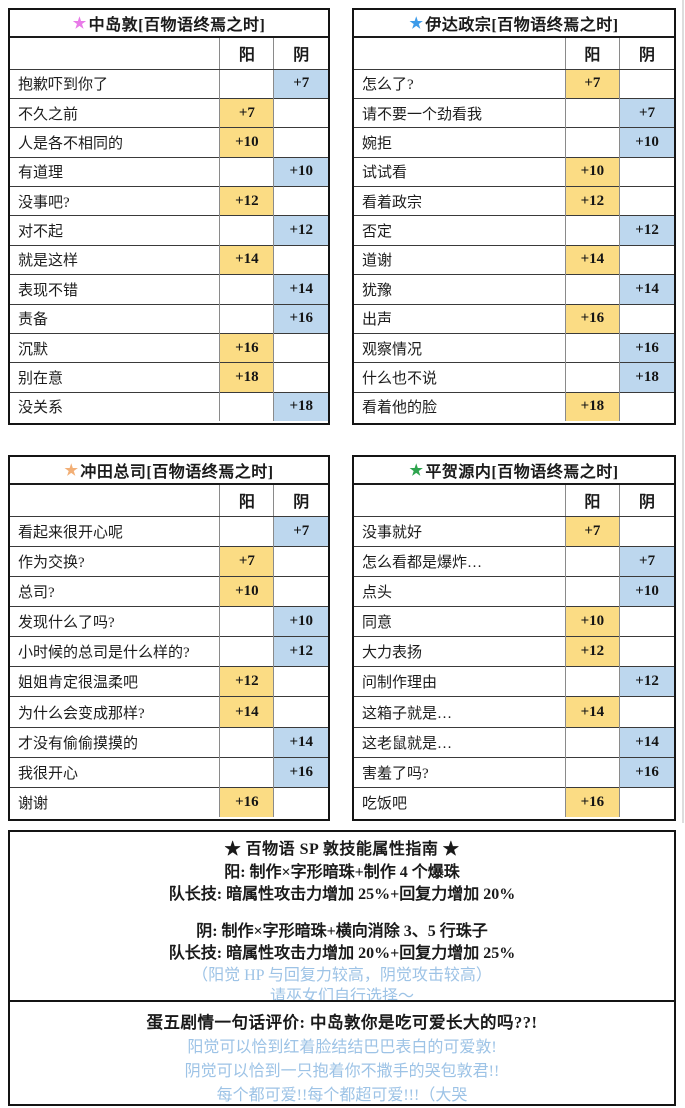 The height and width of the screenshot is (1108, 685). What do you see at coordinates (169, 651) in the screenshot?
I see `table-row: 小时候的总司是什么样的? +12` at bounding box center [169, 651].